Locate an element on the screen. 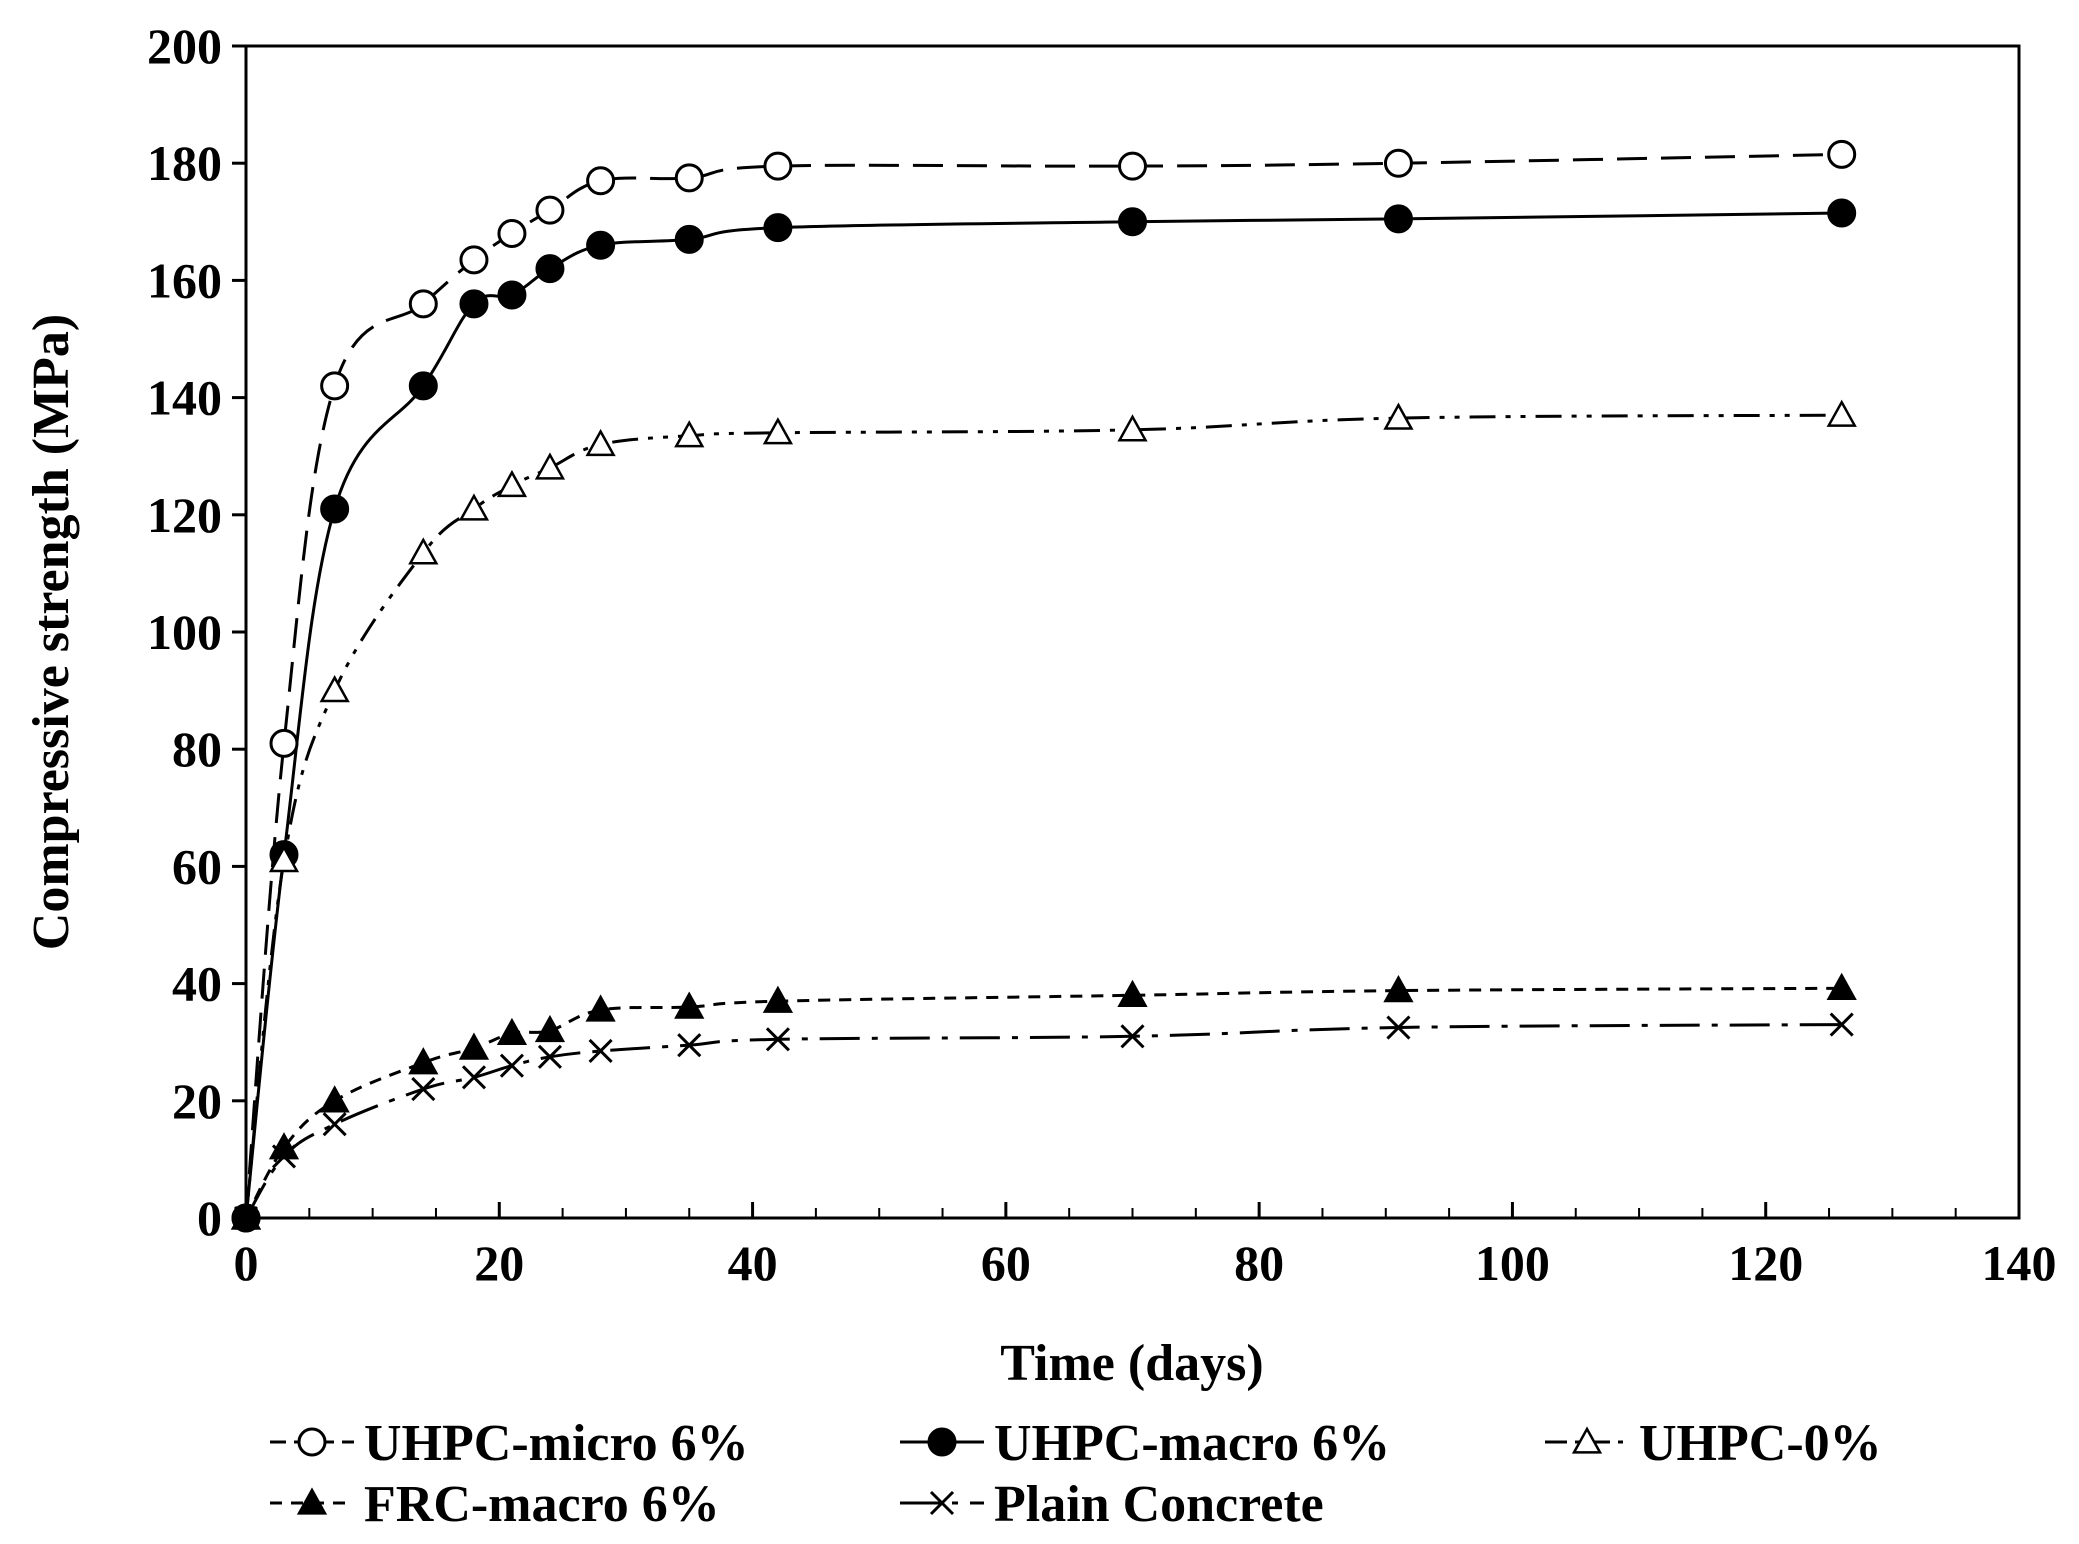 The height and width of the screenshot is (1544, 2079). x-tick-label: 20 is located at coordinates (499, 1263).